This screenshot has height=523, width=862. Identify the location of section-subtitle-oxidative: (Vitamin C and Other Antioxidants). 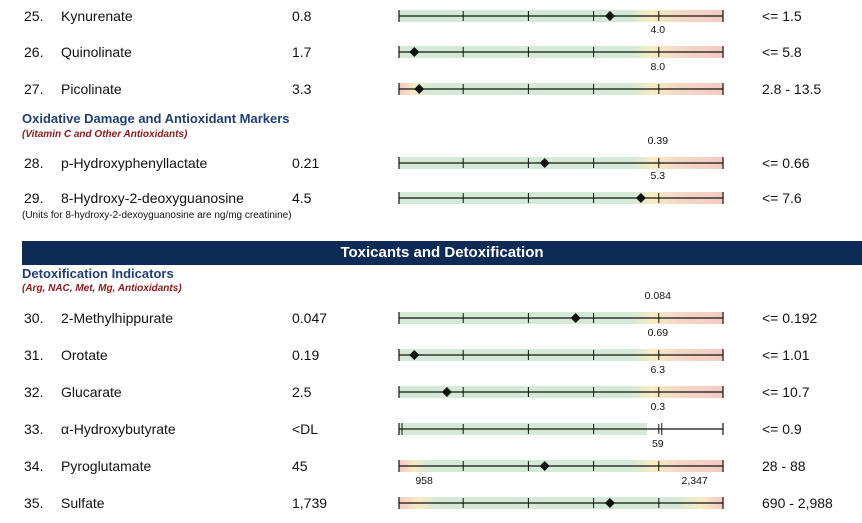
(105, 134).